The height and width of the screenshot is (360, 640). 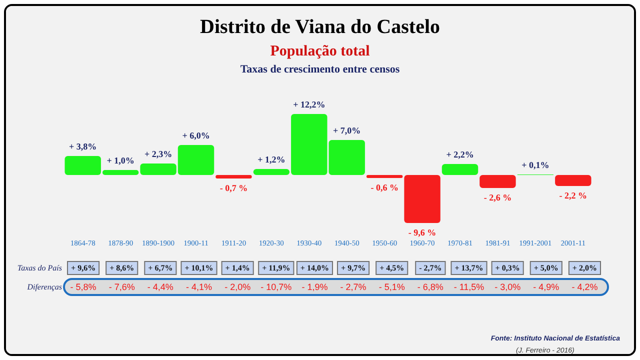 What do you see at coordinates (320, 52) in the screenshot?
I see `chart-subtitle: População total` at bounding box center [320, 52].